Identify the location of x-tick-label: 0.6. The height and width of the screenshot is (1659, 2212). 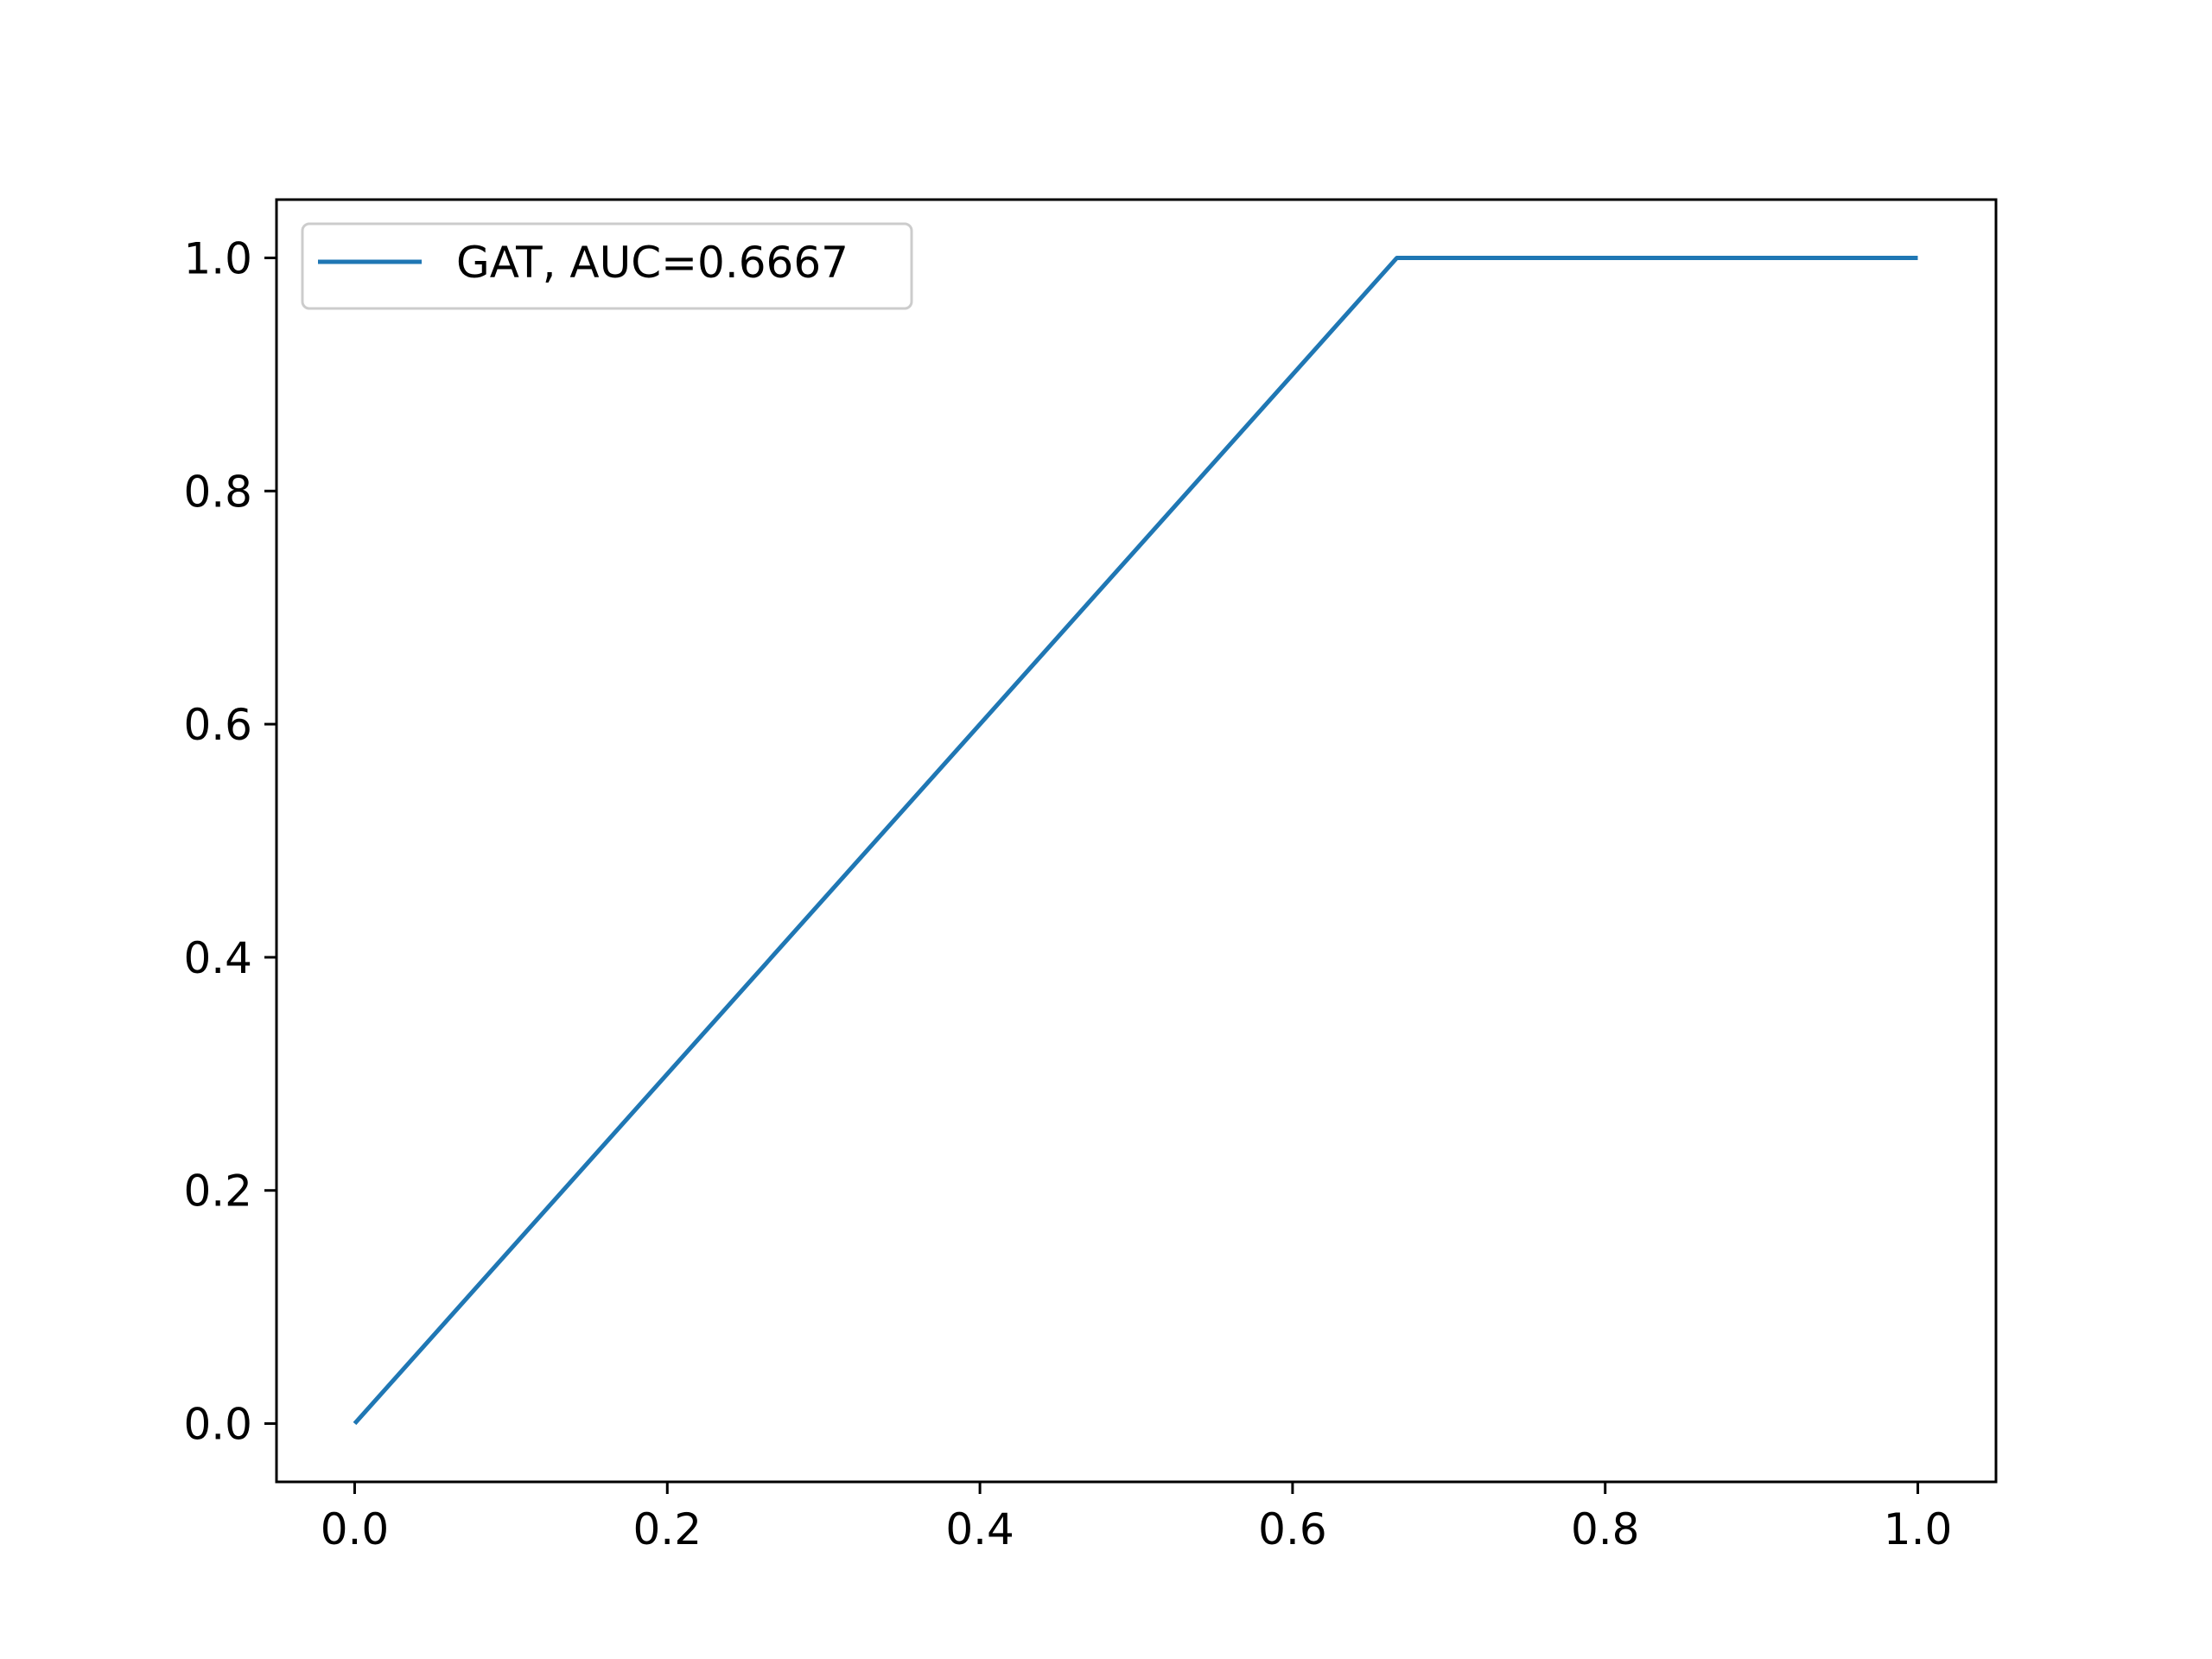
(1292, 1529).